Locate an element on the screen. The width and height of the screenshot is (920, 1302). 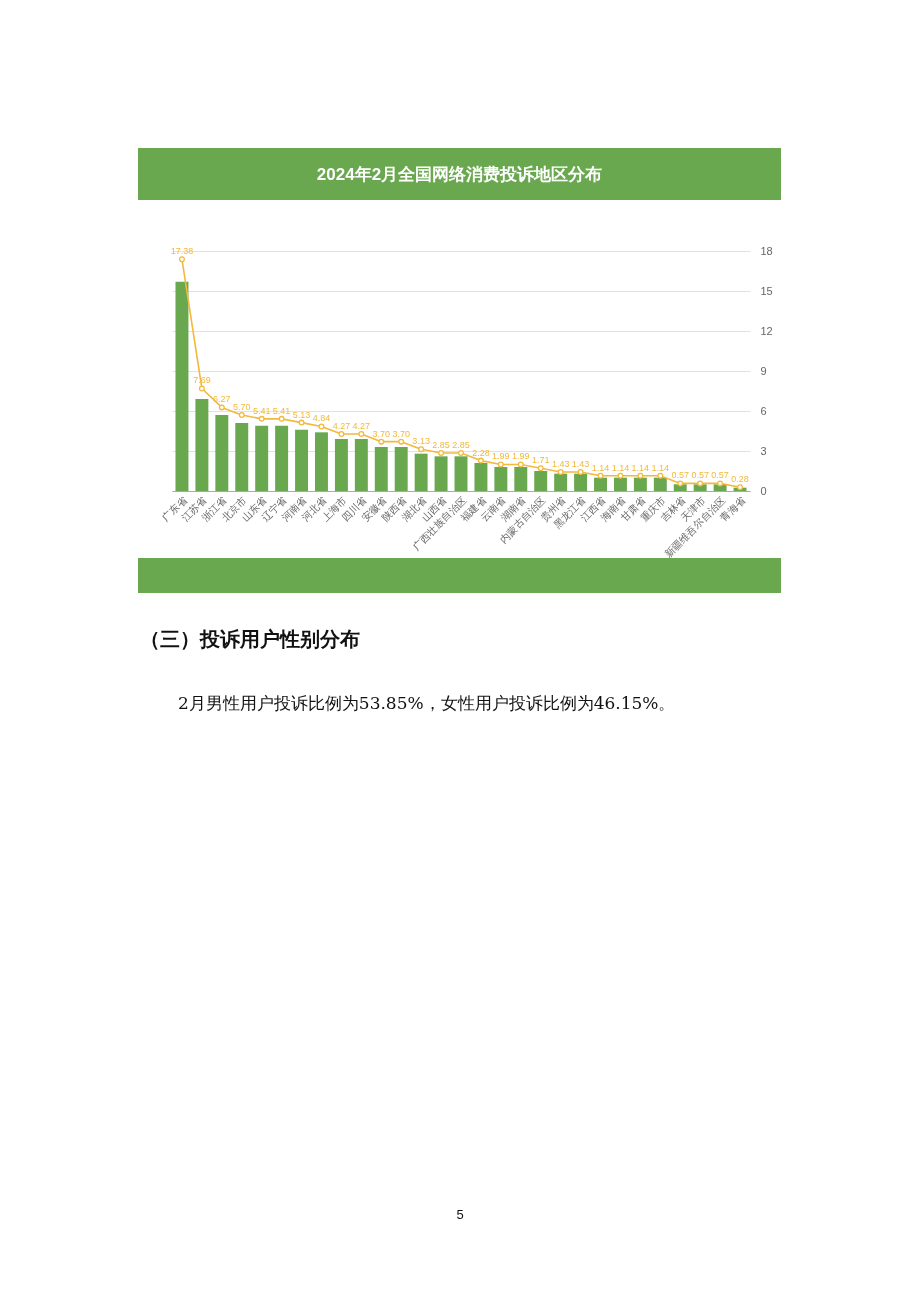
y2-tick-label: 9 is located at coordinates (763, 370).